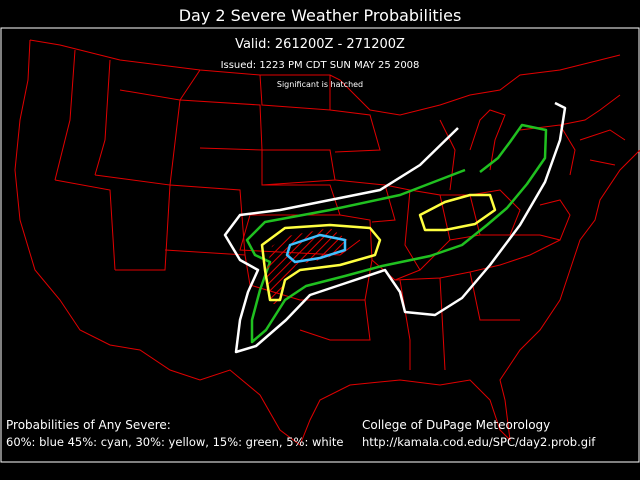 This screenshot has width=640, height=480. Describe the element at coordinates (320, 44) in the screenshot. I see `valid-time: Valid: 261200Z - 271200Z` at that location.